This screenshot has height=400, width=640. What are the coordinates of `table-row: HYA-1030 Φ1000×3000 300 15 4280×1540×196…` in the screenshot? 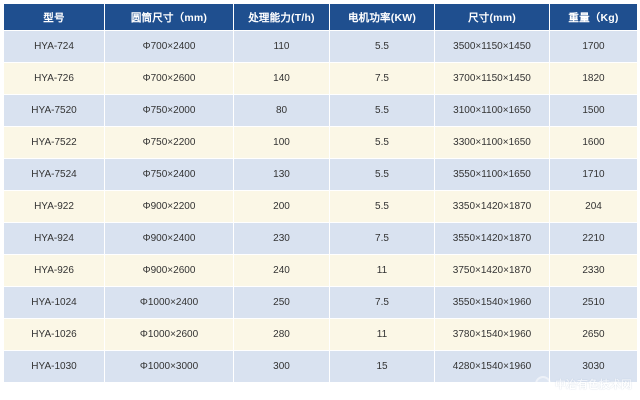 It's located at (320, 366).